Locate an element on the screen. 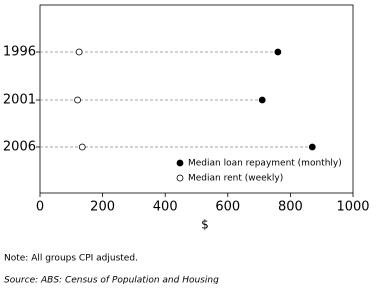 This screenshot has height=288, width=378. y-tick-label: 2001 is located at coordinates (19, 100).